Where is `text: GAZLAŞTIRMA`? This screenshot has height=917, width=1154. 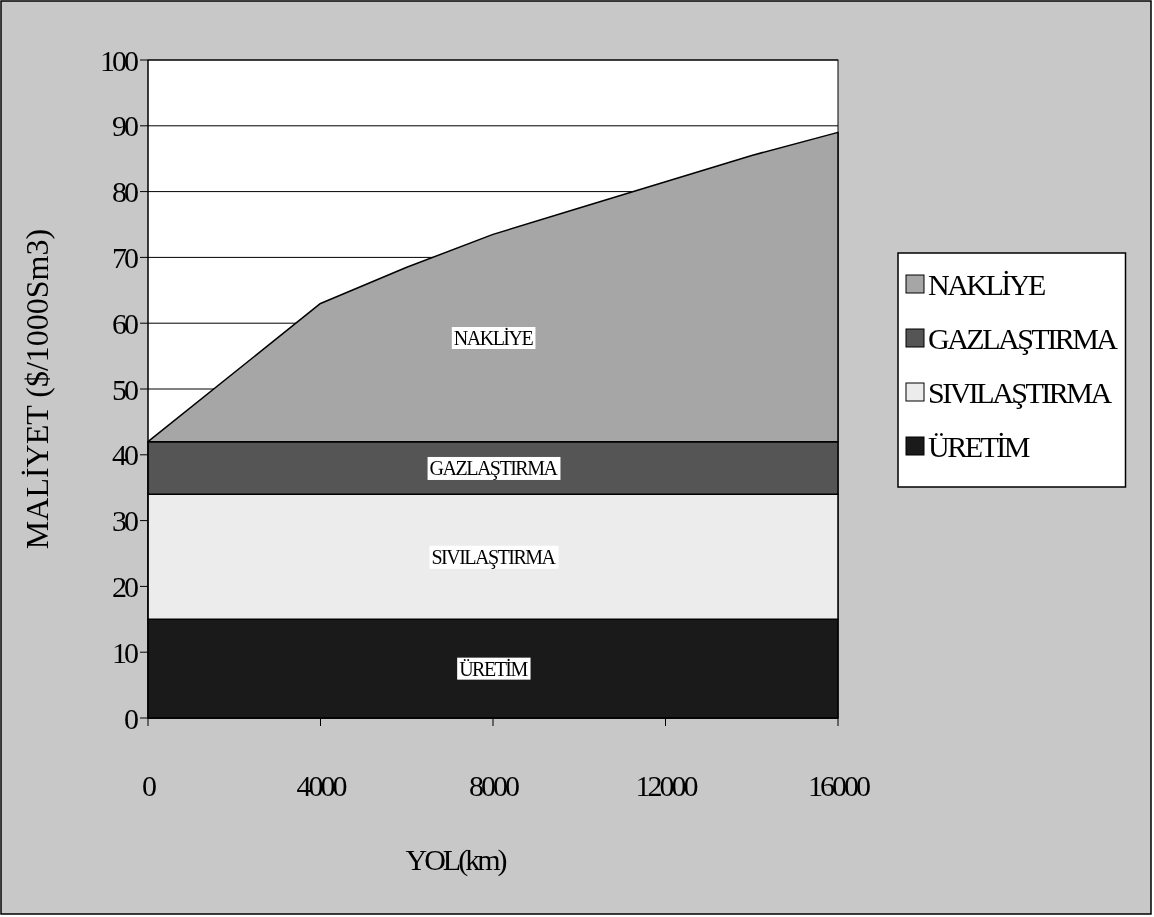
text: GAZLAŞTIRMA is located at coordinates (493, 467).